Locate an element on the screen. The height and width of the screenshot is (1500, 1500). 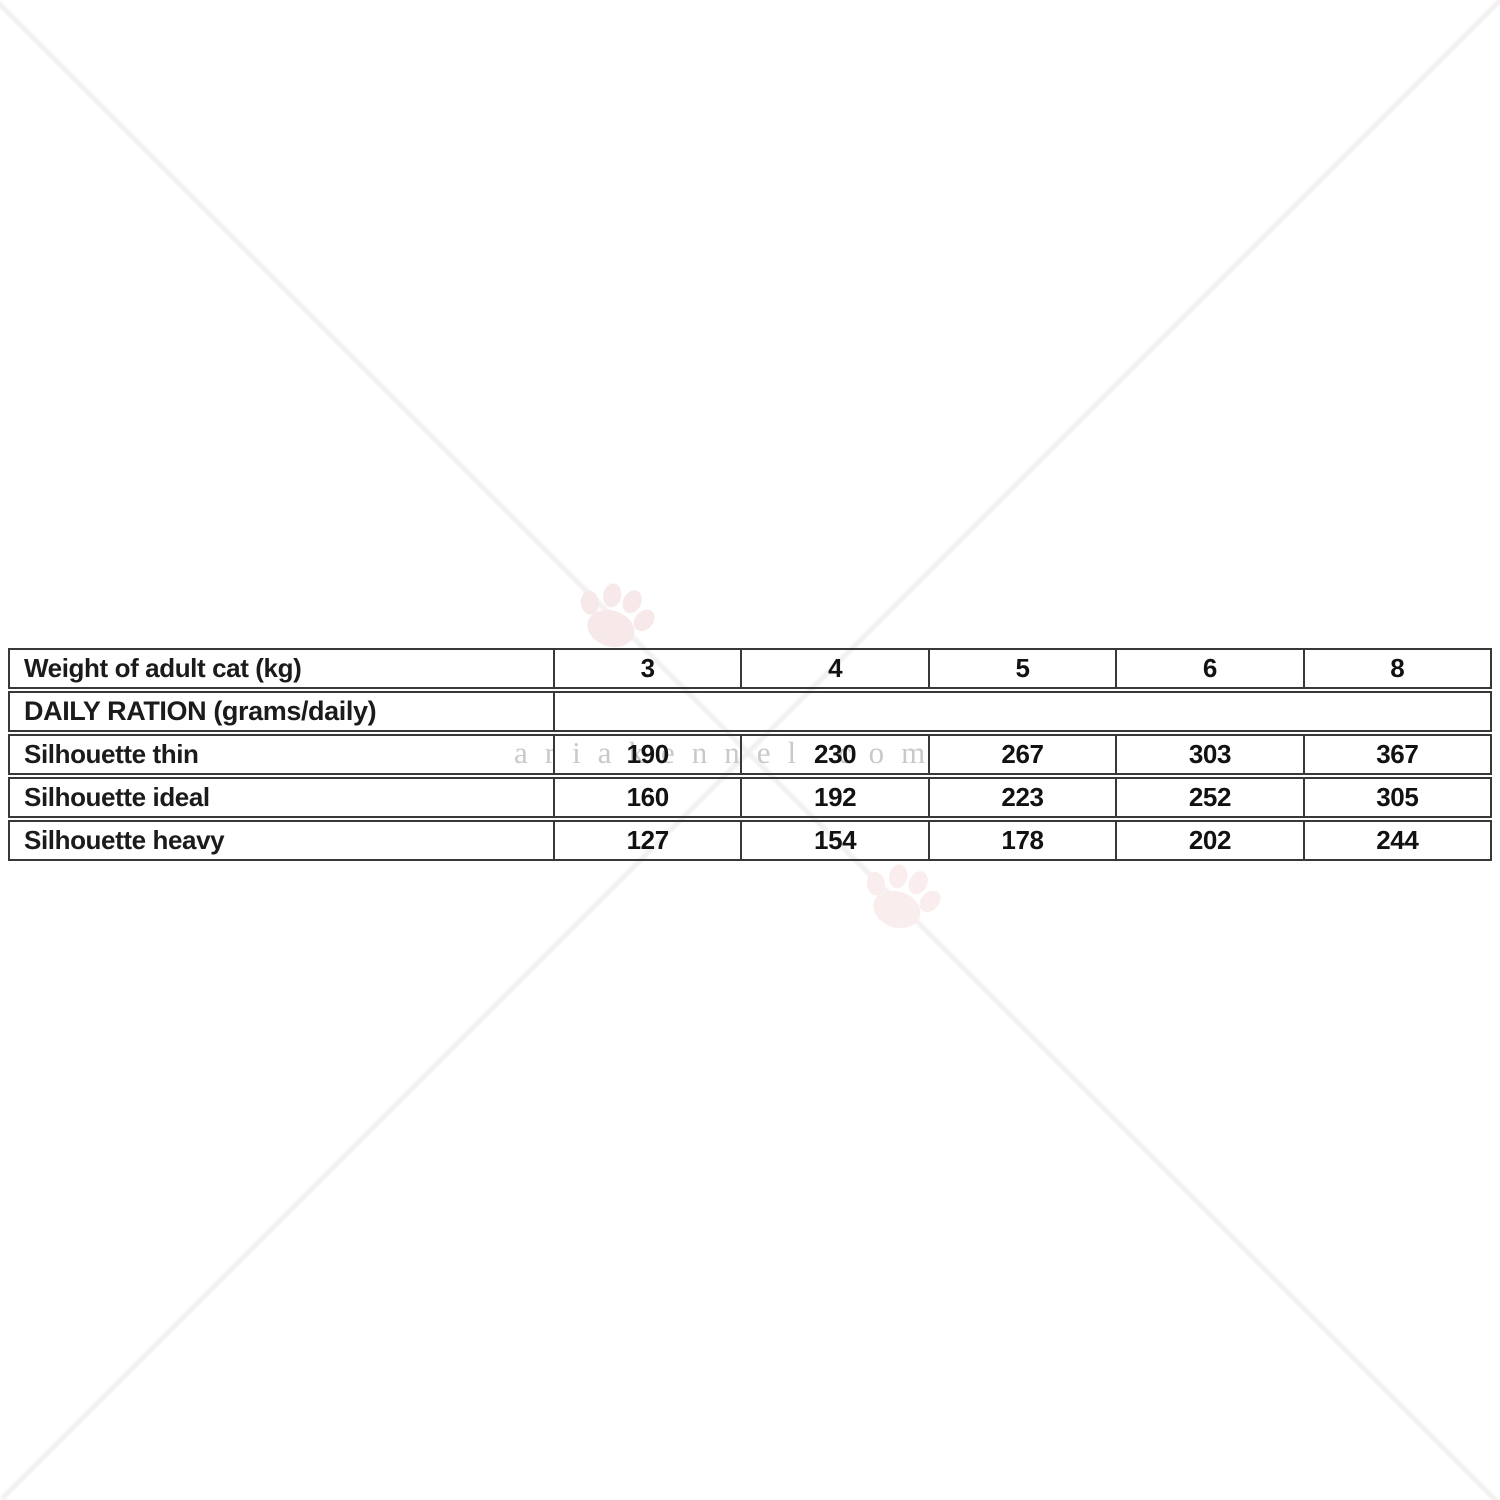
ration-value: 252 is located at coordinates (1208, 797).